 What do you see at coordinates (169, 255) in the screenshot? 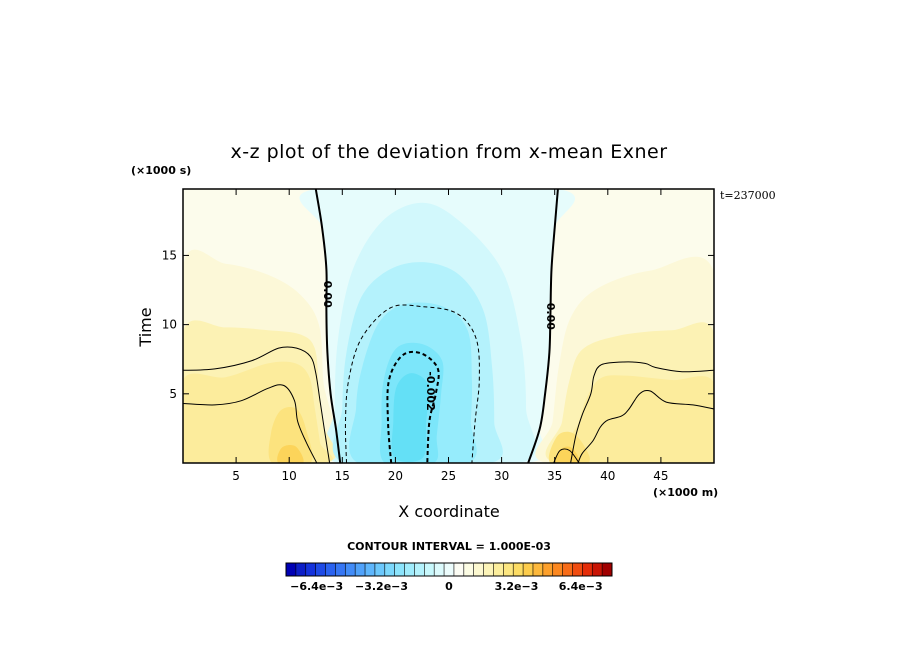
I see `y-tick-label: 15` at bounding box center [169, 255].